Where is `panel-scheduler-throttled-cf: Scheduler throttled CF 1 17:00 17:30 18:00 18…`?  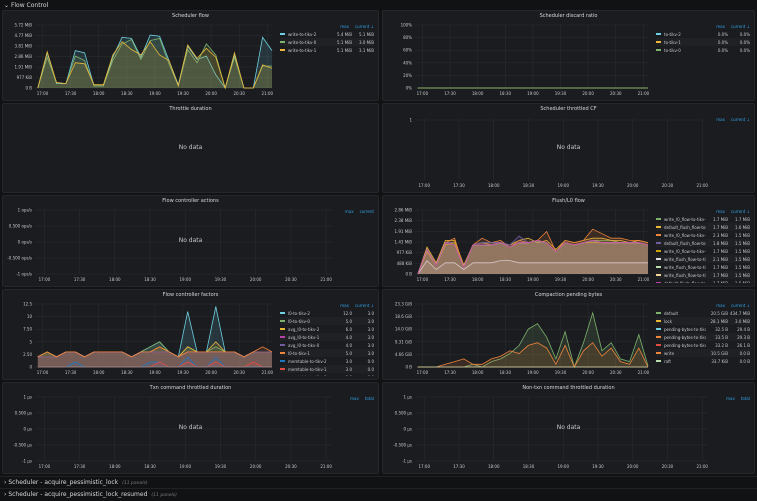 panel-scheduler-throttled-cf: Scheduler throttled CF 1 17:00 17:30 18:00 18… is located at coordinates (568, 148).